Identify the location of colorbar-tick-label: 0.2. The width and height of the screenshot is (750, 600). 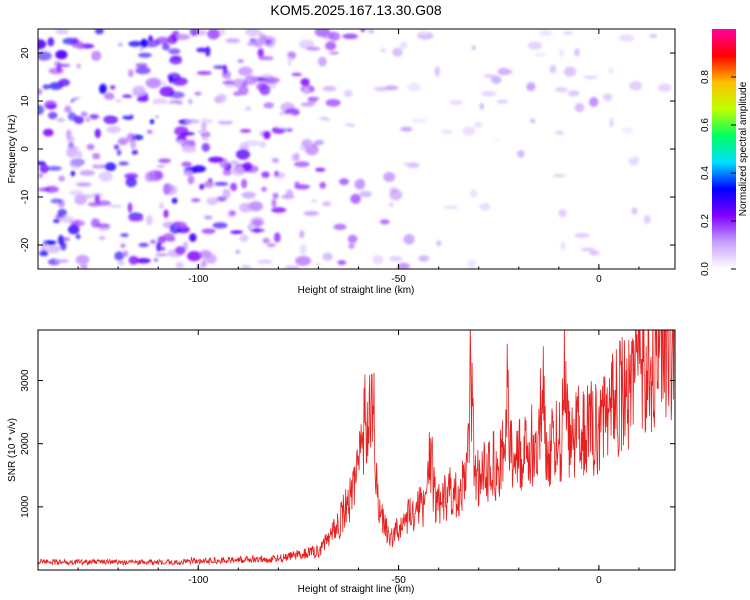
(705, 221).